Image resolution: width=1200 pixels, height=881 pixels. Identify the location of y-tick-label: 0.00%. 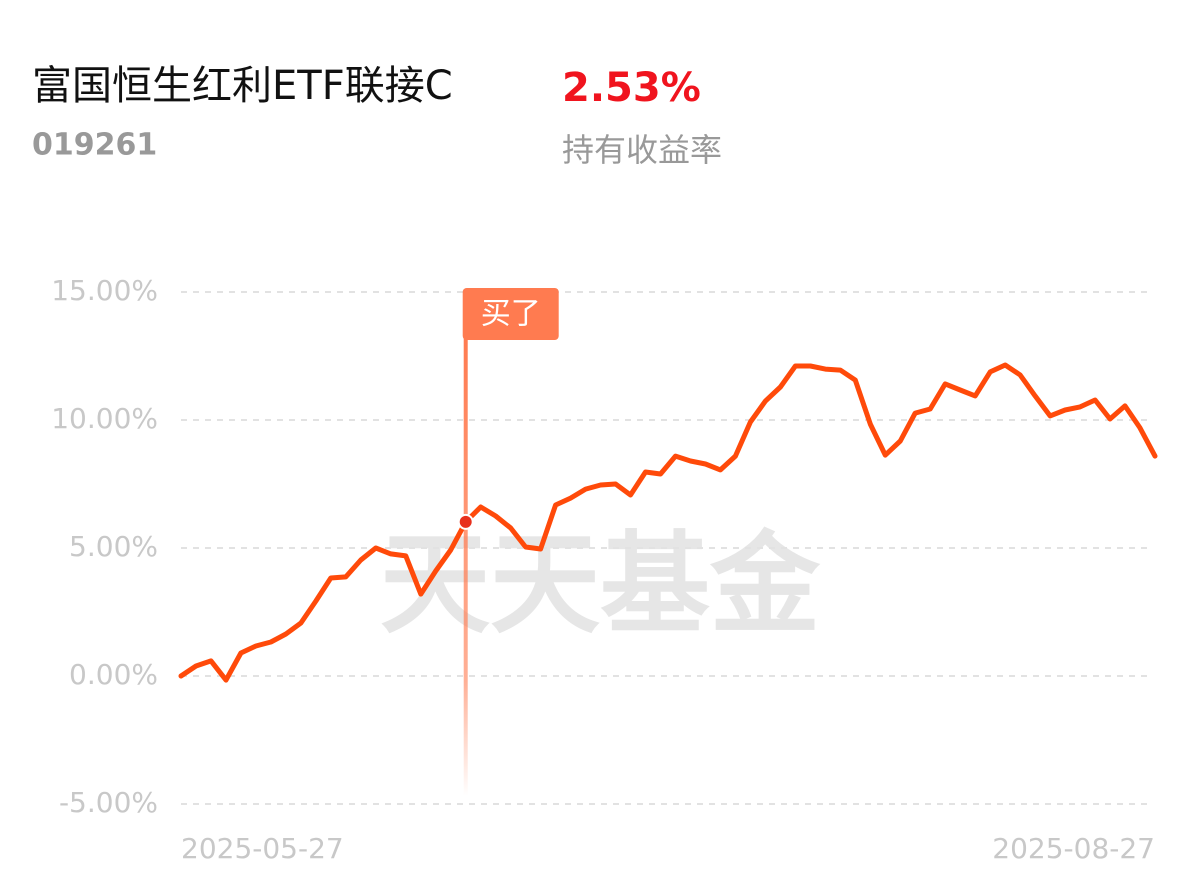
(113, 674).